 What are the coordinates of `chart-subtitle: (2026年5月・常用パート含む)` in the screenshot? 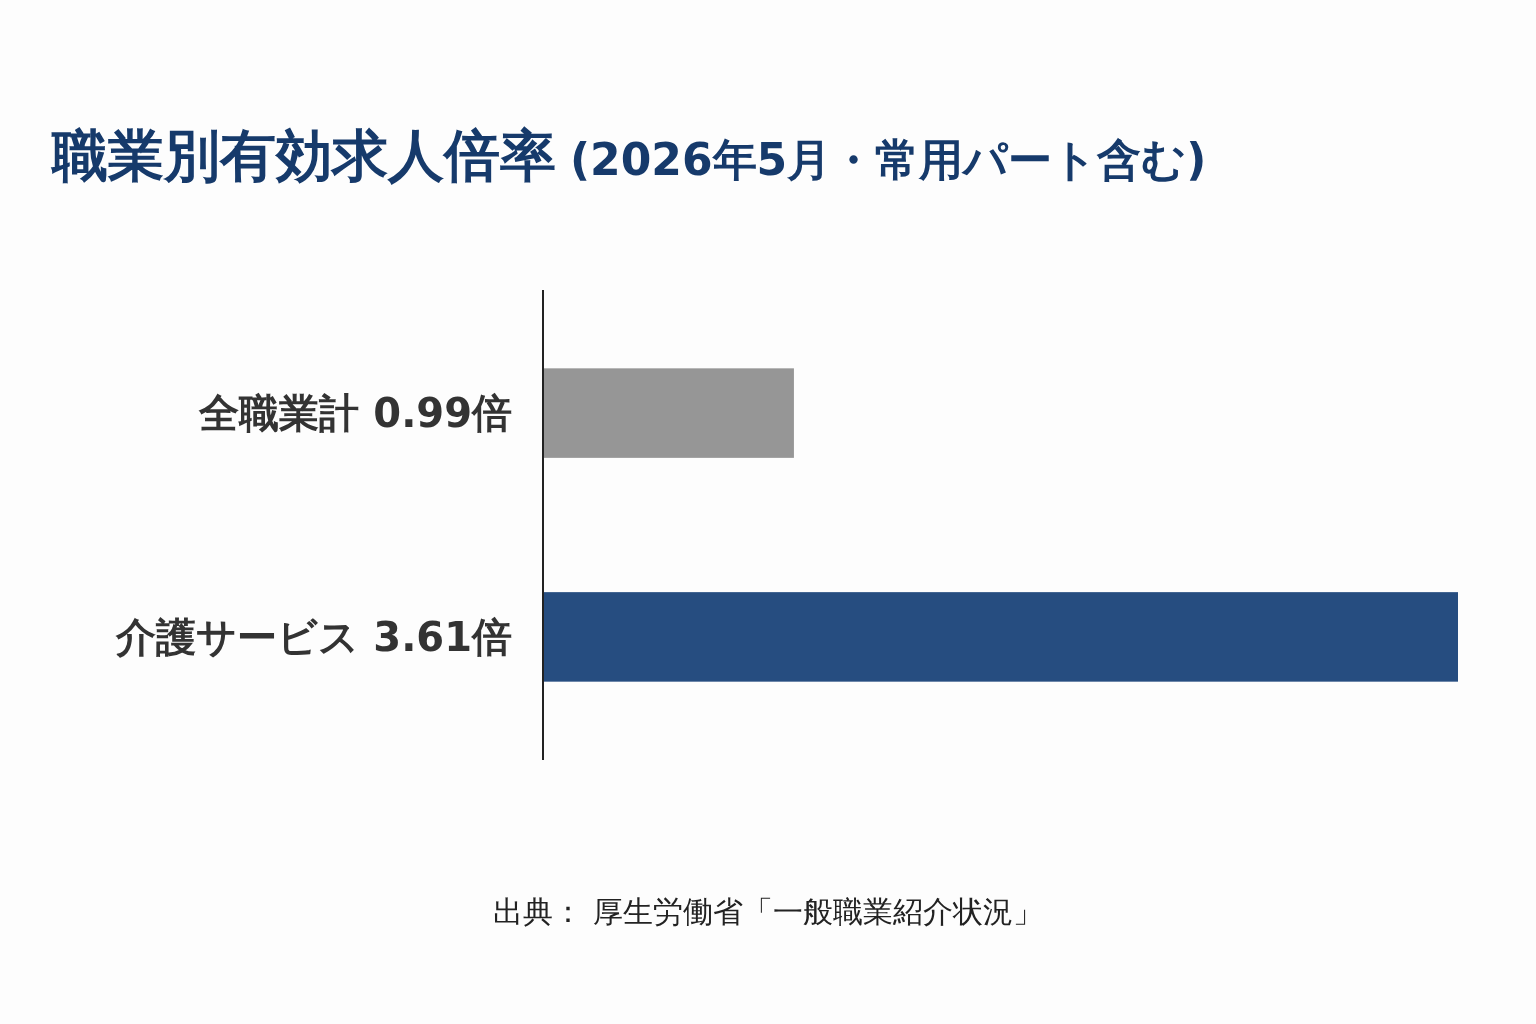 It's located at (888, 159).